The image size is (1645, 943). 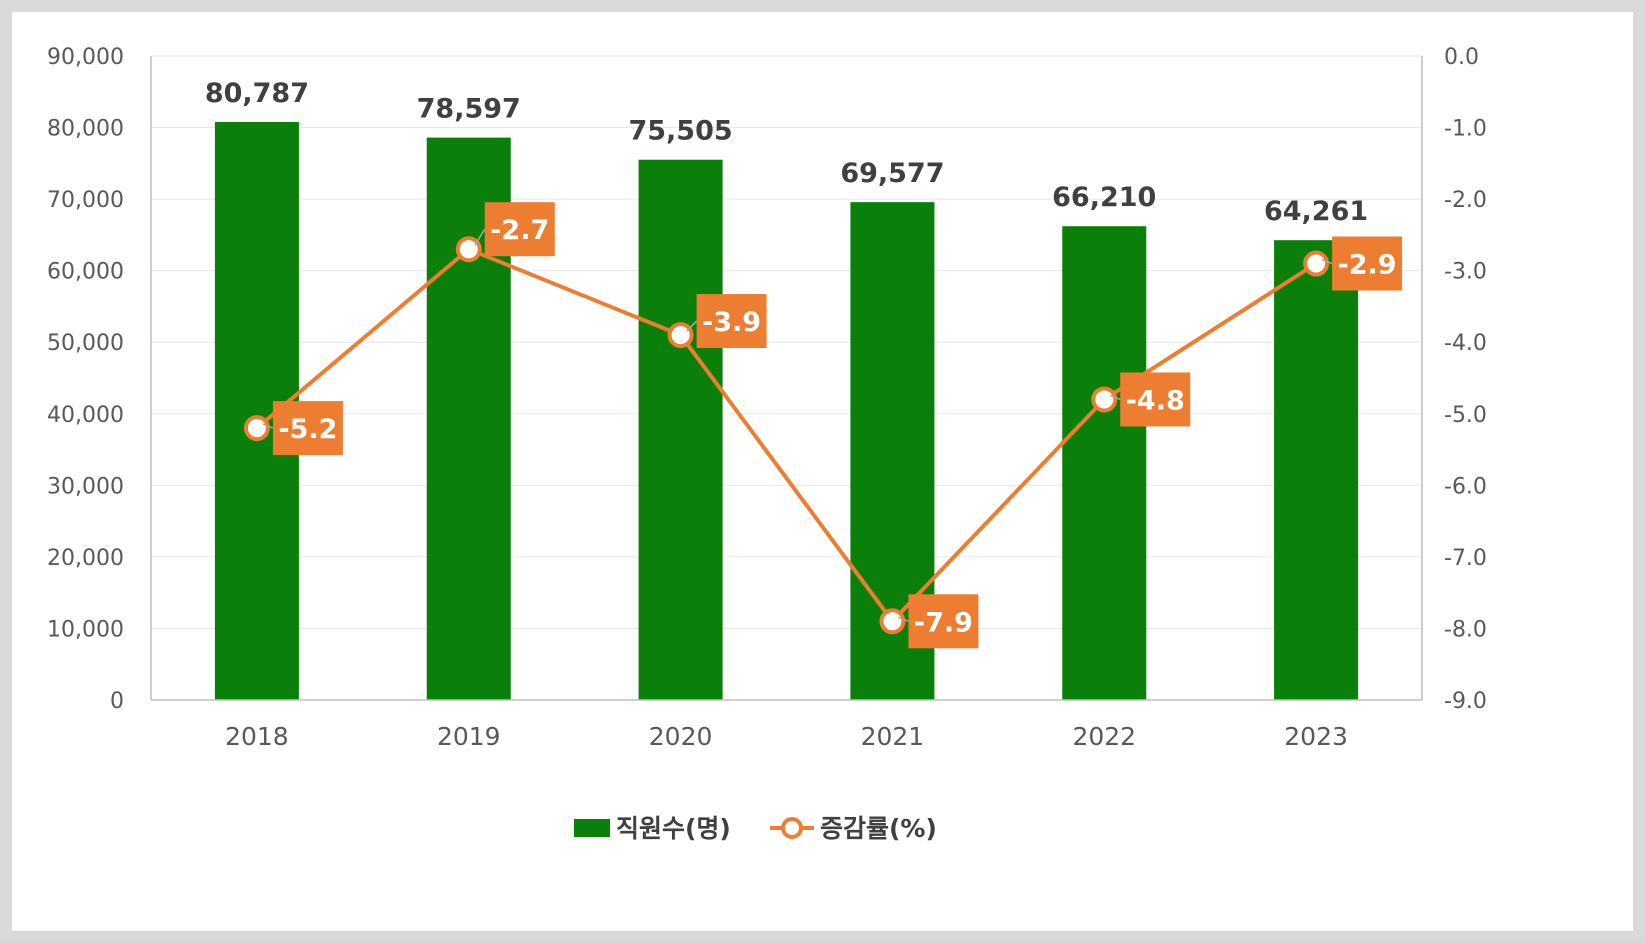 What do you see at coordinates (85, 129) in the screenshot?
I see `y-left-tick-label: 80,000` at bounding box center [85, 129].